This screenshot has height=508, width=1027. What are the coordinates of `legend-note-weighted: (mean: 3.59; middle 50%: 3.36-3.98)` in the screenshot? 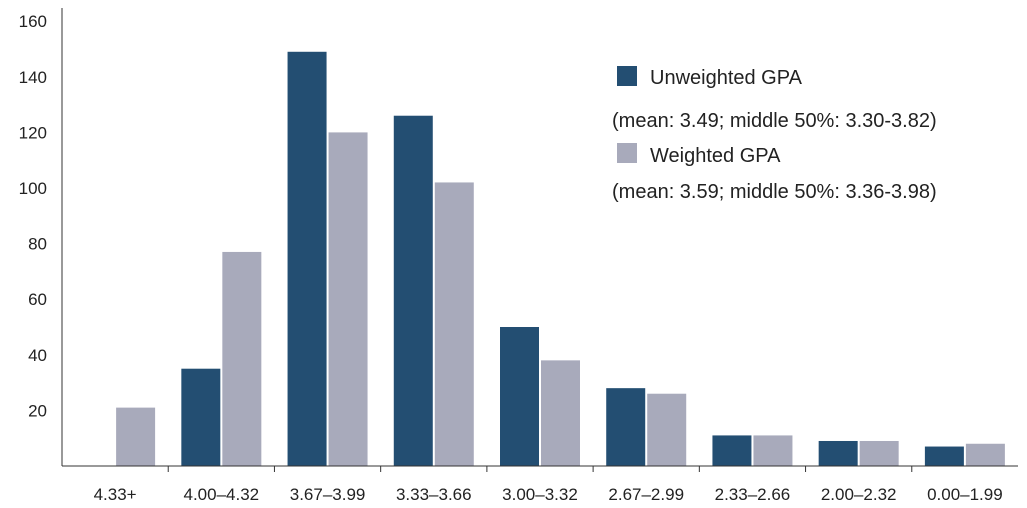 It's located at (774, 192).